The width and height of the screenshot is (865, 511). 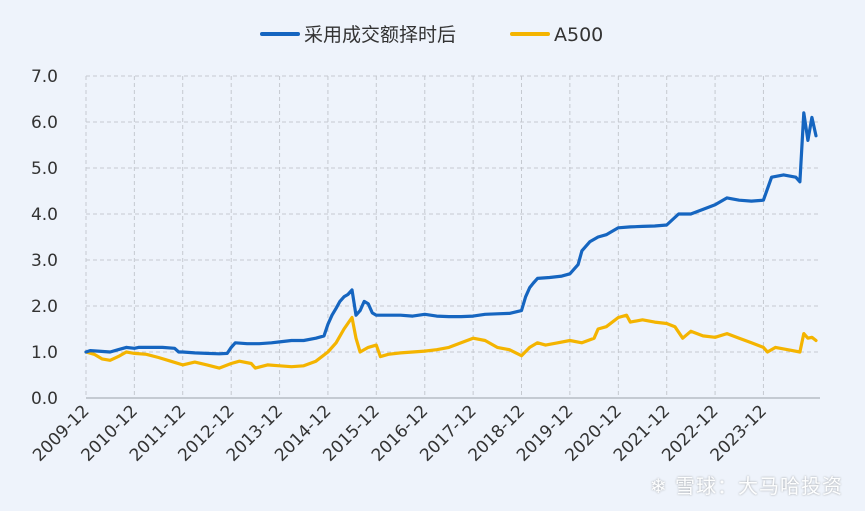 What do you see at coordinates (44, 215) in the screenshot?
I see `y-tick-label: 4.0` at bounding box center [44, 215].